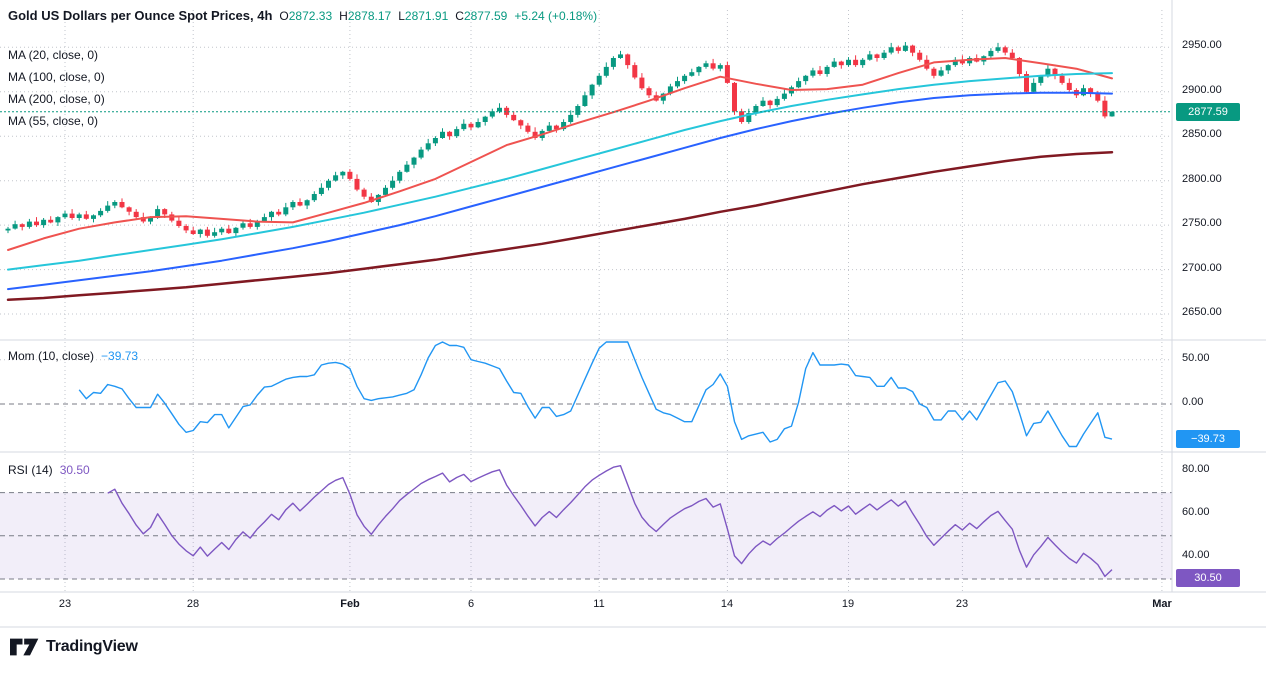 This screenshot has height=674, width=1266. I want to click on open-readout: O2872.33, so click(306, 16).